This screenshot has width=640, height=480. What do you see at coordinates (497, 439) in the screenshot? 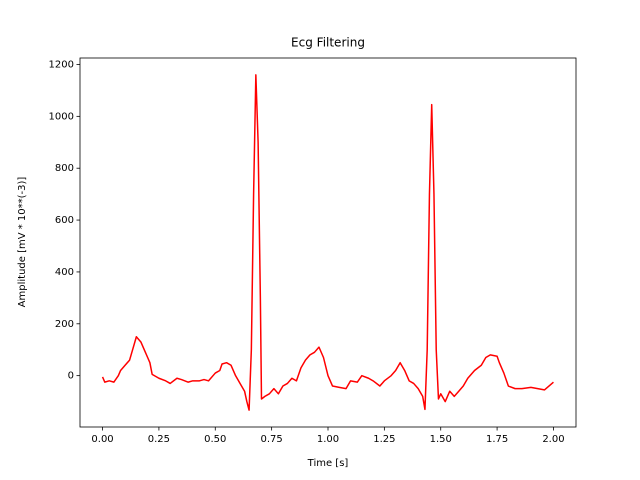
I see `x-tick-label: 1.75` at bounding box center [497, 439].